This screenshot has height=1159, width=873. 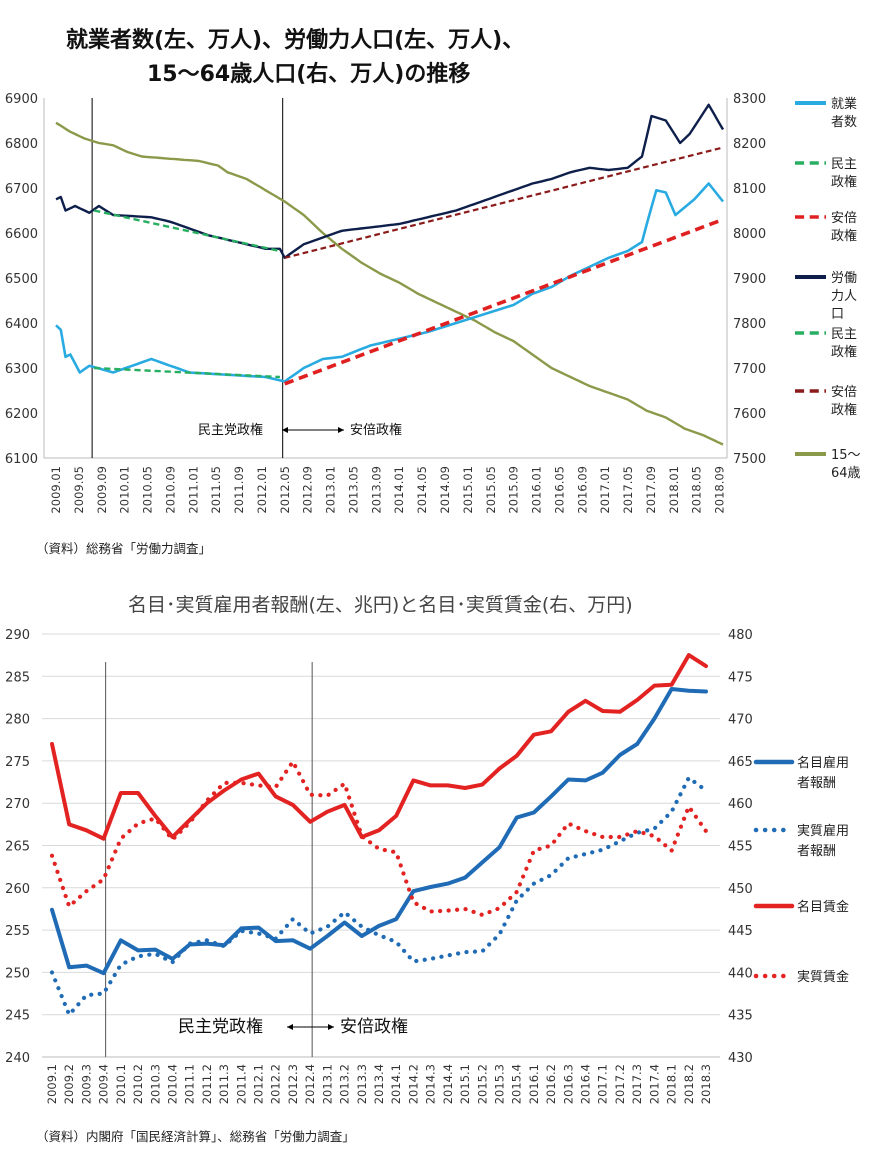 What do you see at coordinates (17, 1058) in the screenshot?
I see `chart2-y-left-tick: 240` at bounding box center [17, 1058].